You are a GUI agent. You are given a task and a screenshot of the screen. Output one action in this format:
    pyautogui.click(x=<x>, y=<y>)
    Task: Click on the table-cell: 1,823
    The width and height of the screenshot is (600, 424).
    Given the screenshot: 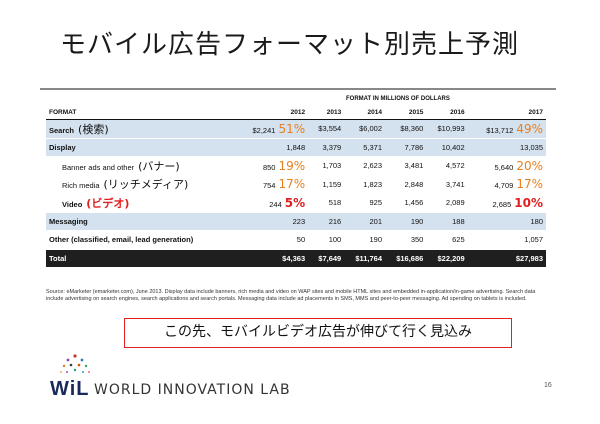 What is the action you would take?
    pyautogui.click(x=365, y=184)
    